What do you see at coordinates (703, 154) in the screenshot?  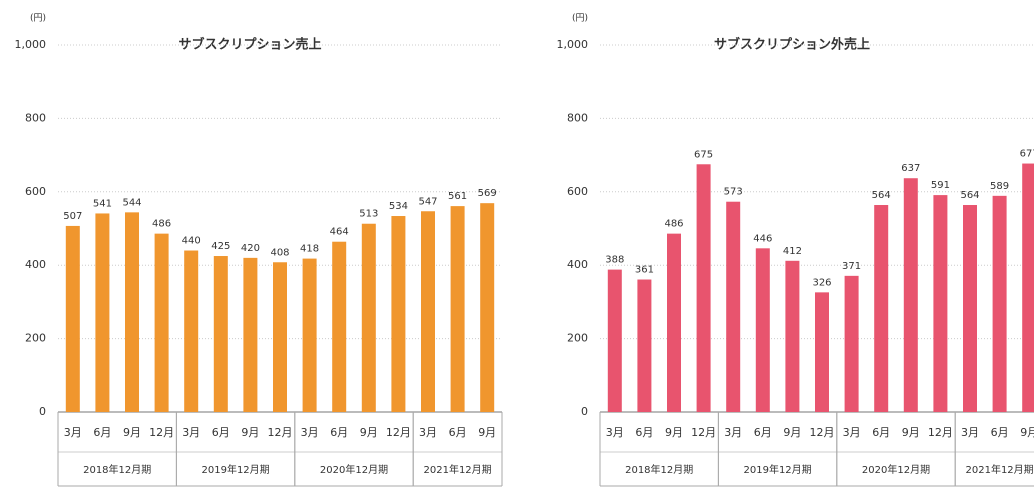 I see `value-label: 675` at bounding box center [703, 154].